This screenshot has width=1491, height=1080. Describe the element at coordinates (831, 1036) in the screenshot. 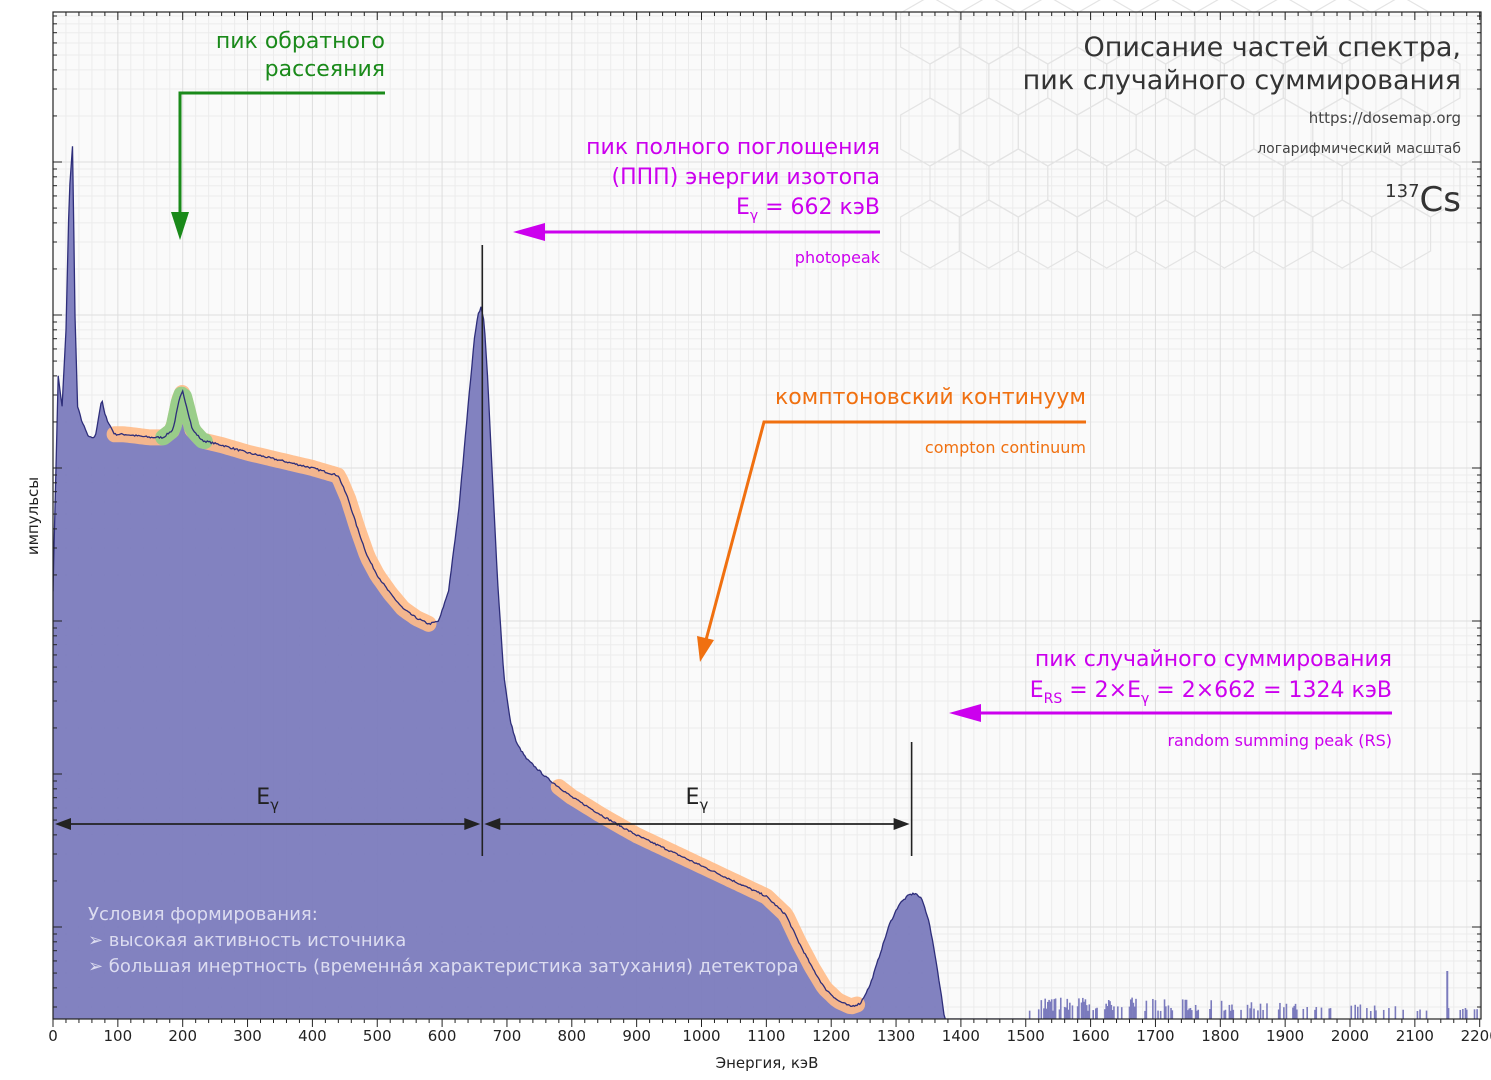

I see `x-tick-label: 1200` at that location.